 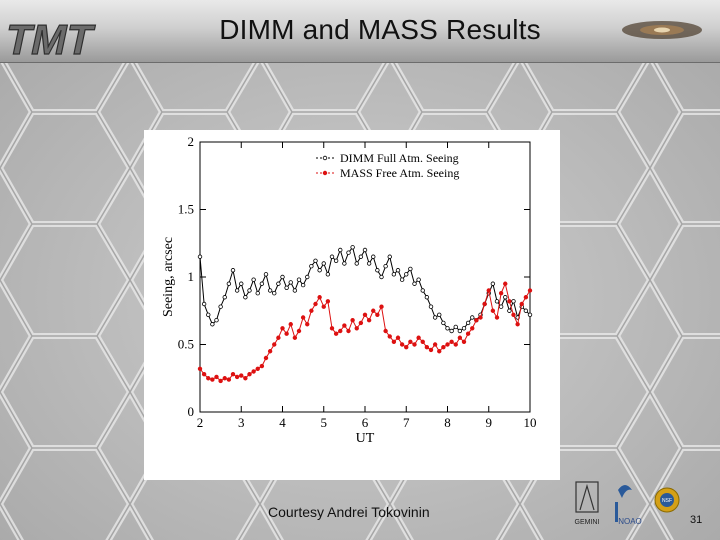 I want to click on y-axis-label: Seeing, arcsec, so click(x=168, y=277).